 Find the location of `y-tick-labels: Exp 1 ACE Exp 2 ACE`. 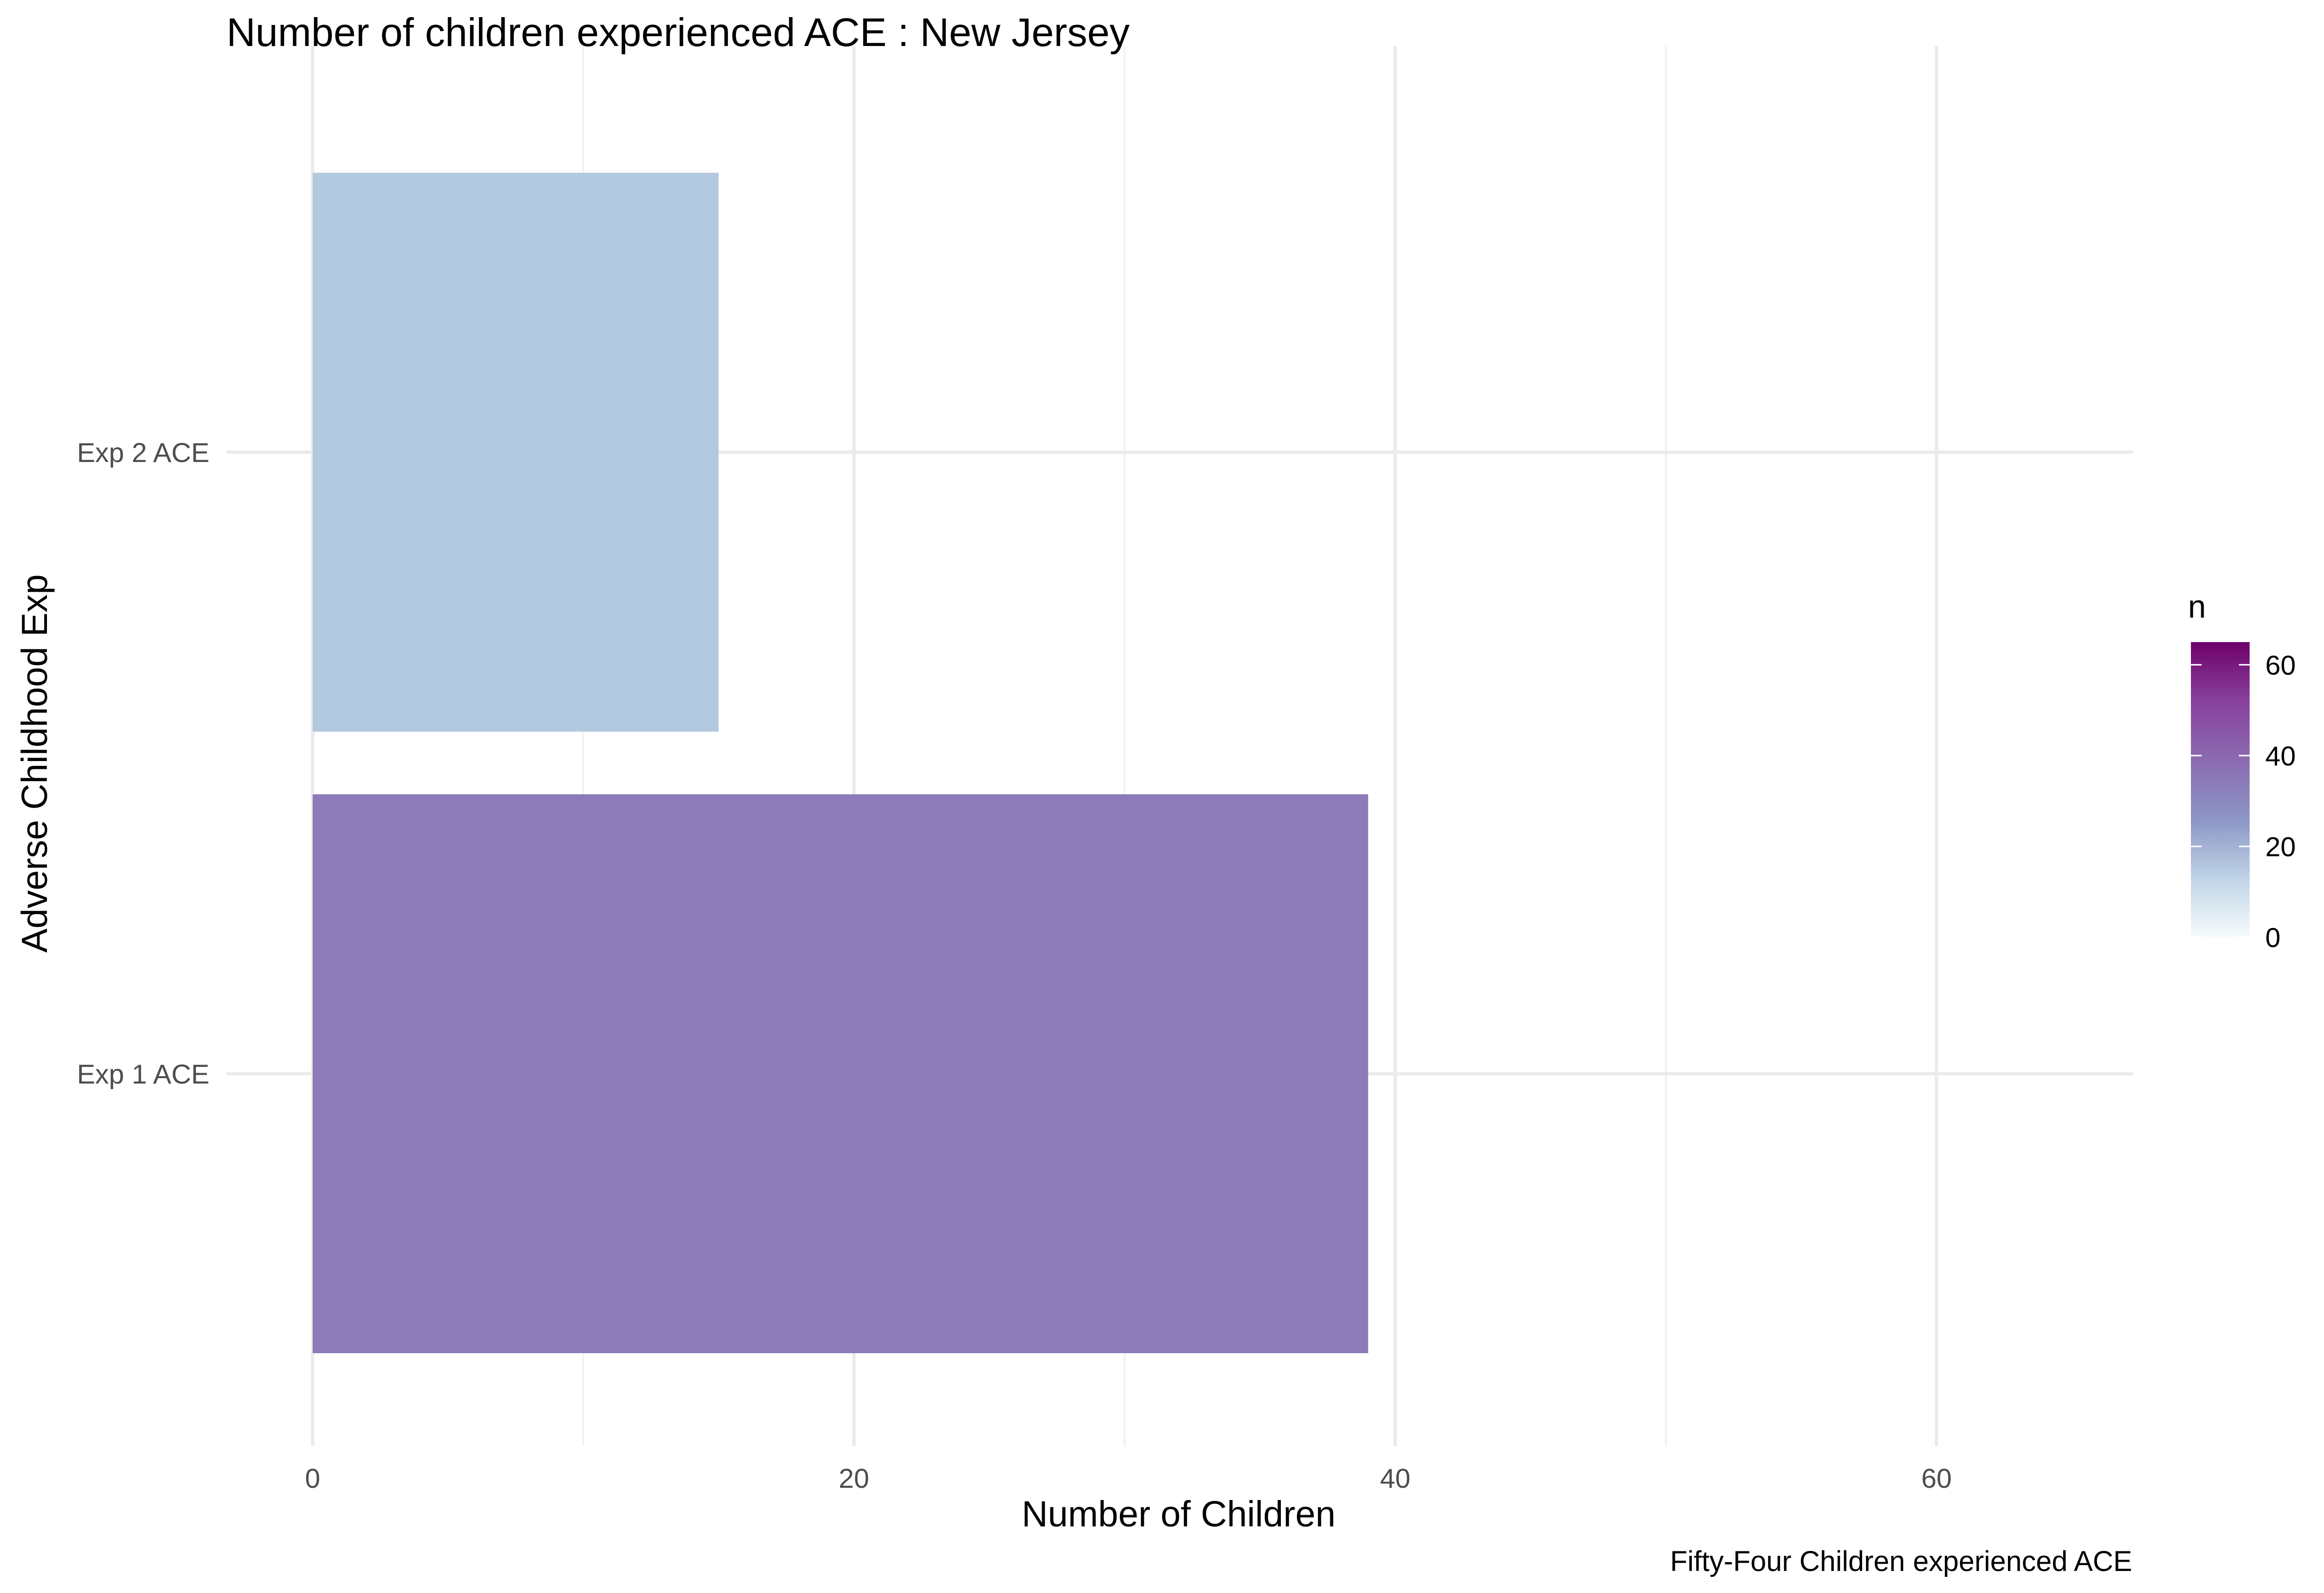

y-tick-labels: Exp 1 ACE Exp 2 ACE is located at coordinates (143, 763).